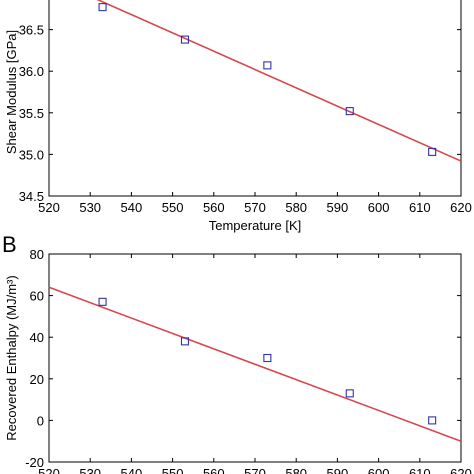 The image size is (474, 474). What do you see at coordinates (31, 154) in the screenshot?
I see `y-tick-label: 35.0` at bounding box center [31, 154].